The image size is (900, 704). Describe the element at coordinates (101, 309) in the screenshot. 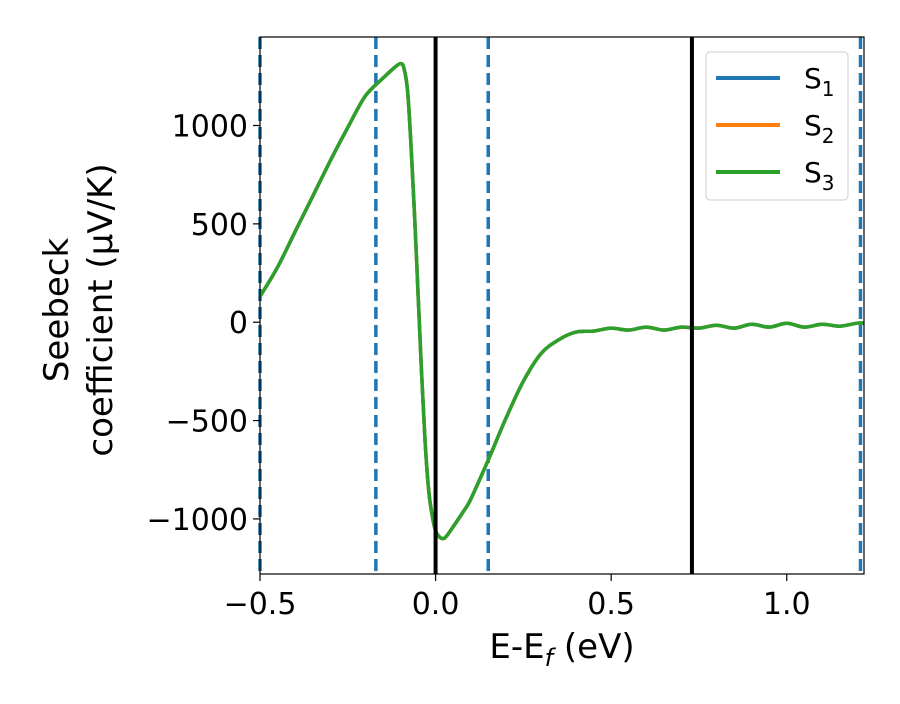

I see `y-axis-title-line2: coefficient (μV/K)` at that location.